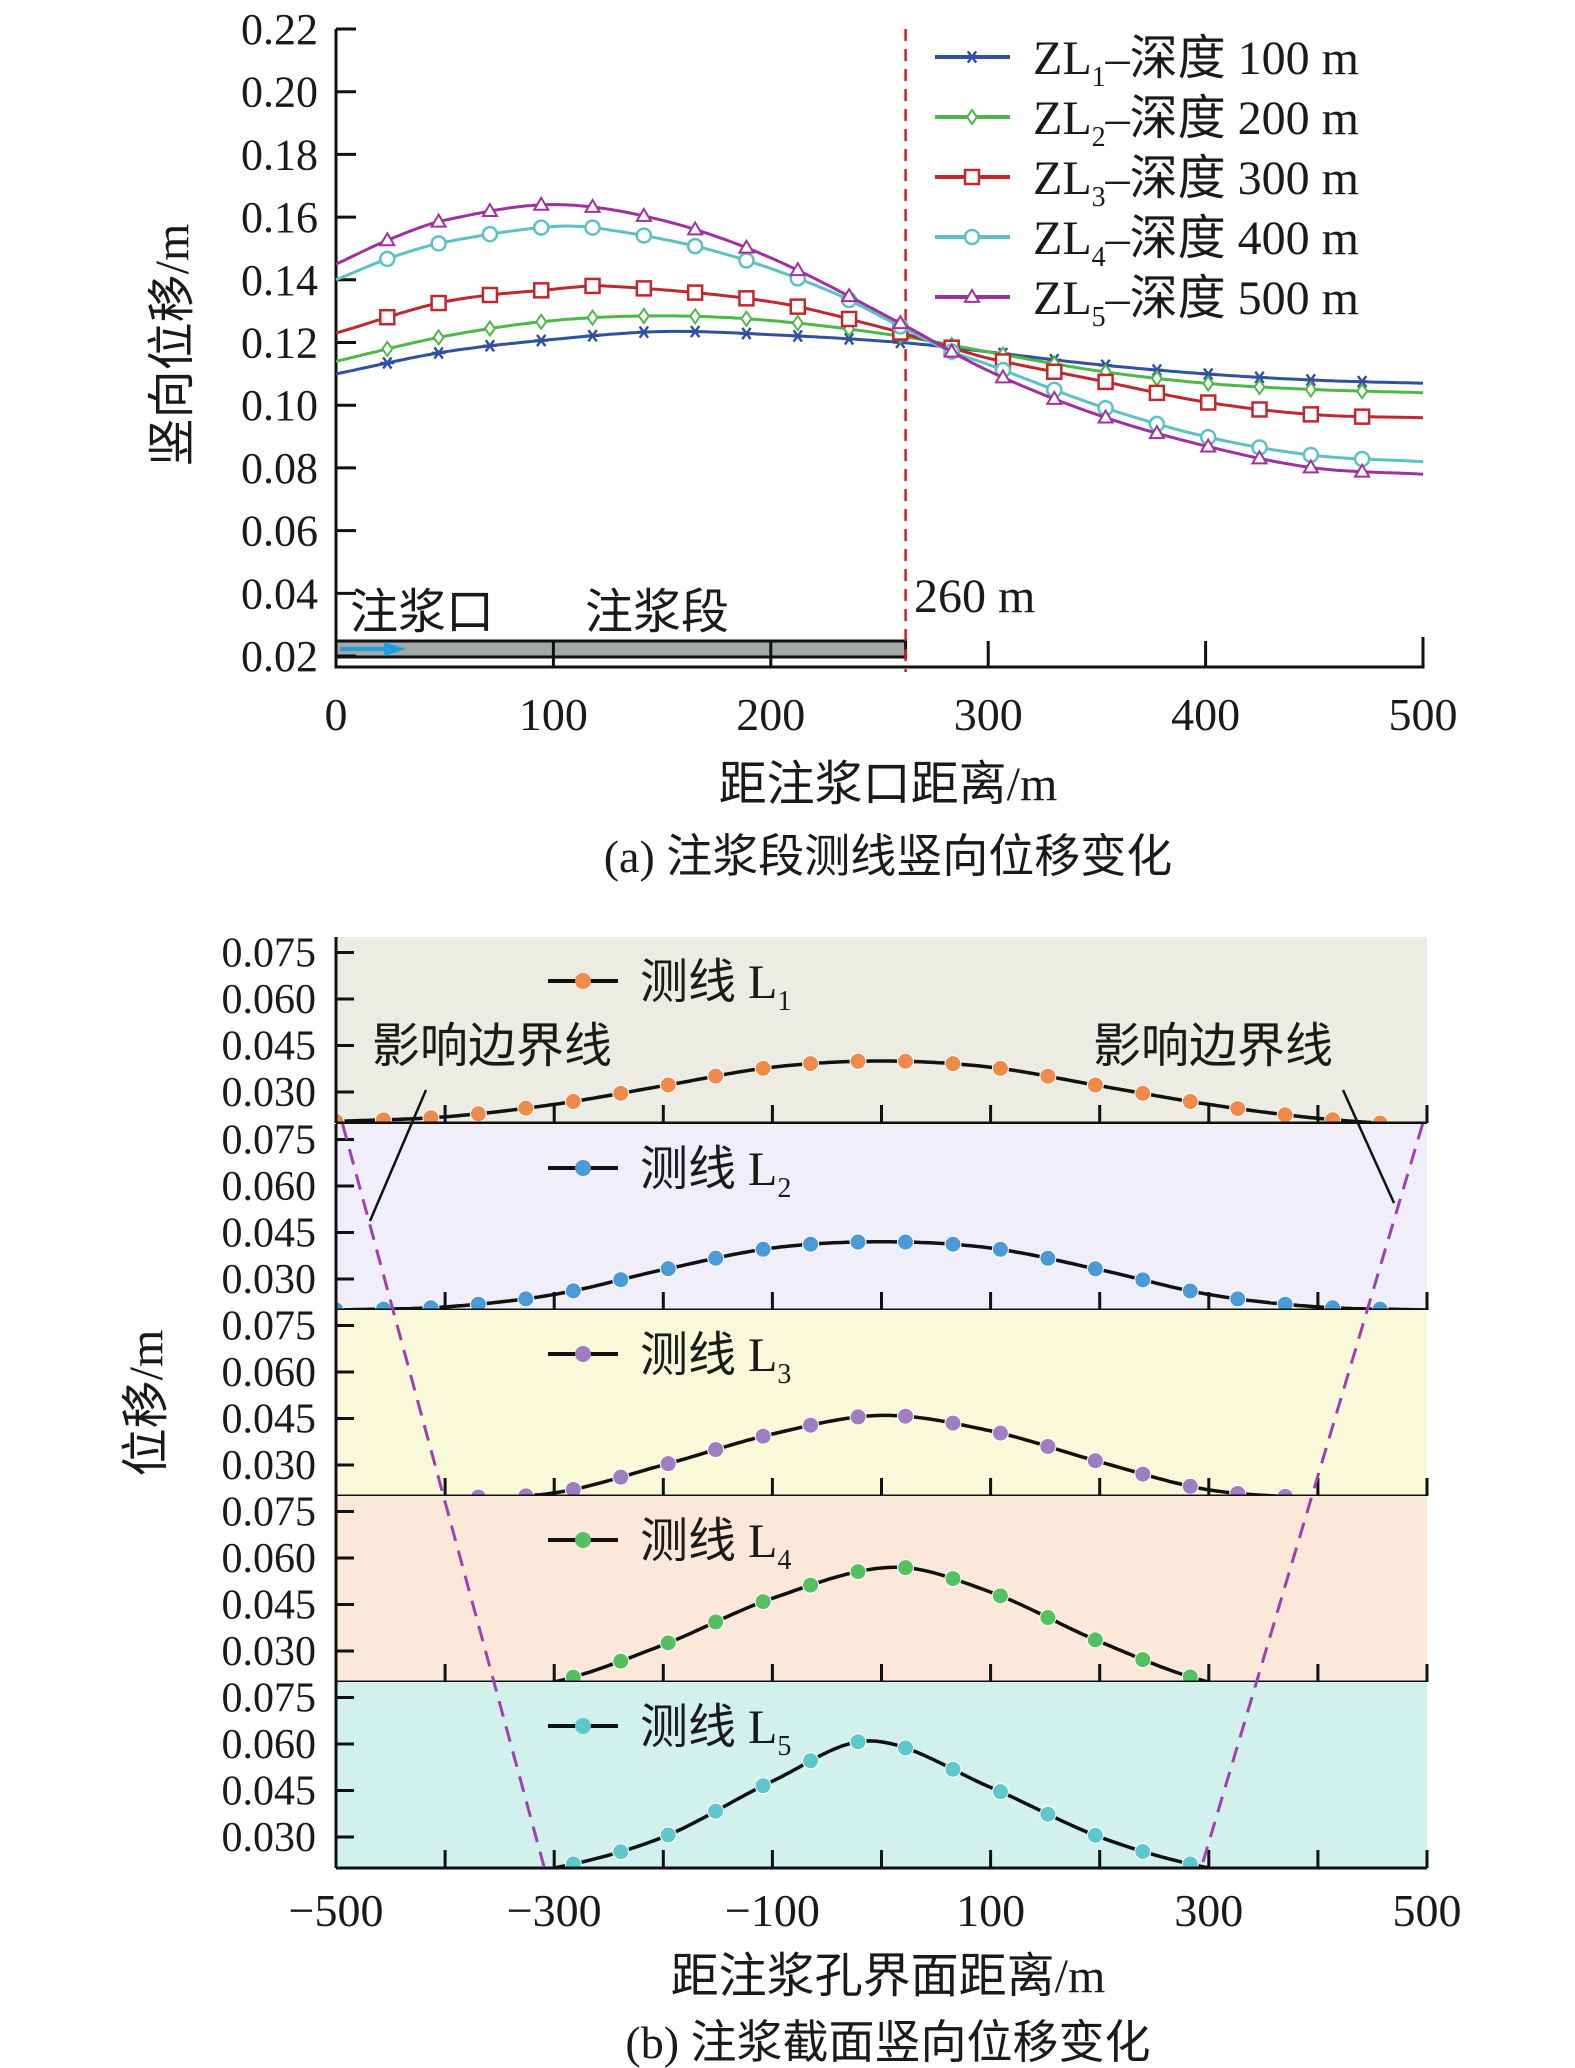 The width and height of the screenshot is (1575, 2068). Describe the element at coordinates (888, 1976) in the screenshot. I see `chart-b-xlabel: 距注浆孔界面距离/m` at that location.